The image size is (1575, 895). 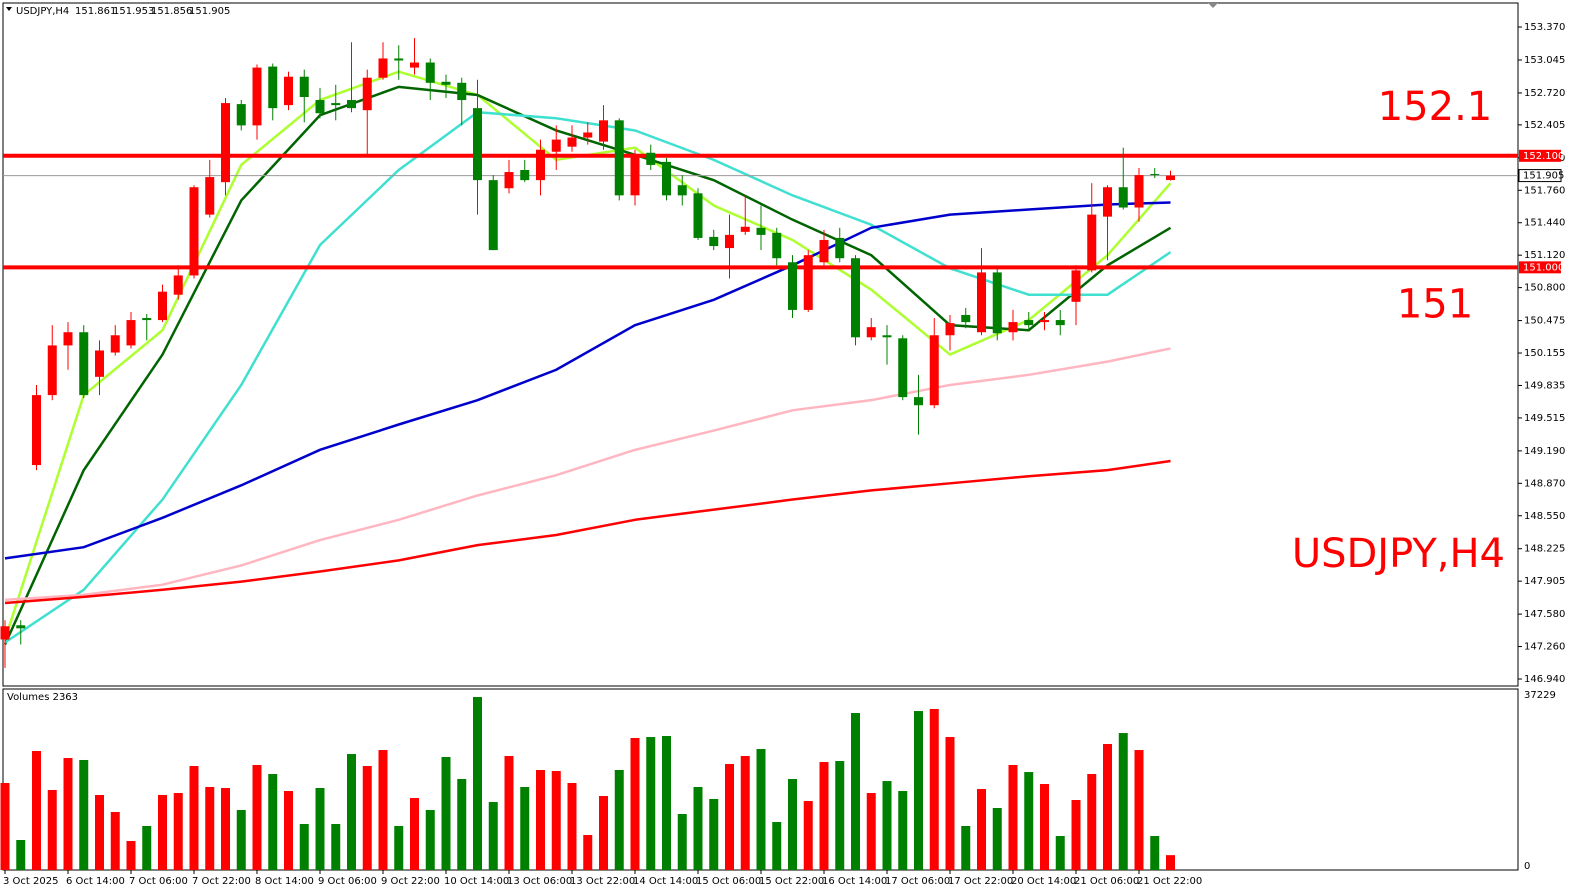 What do you see at coordinates (1435, 304) in the screenshot?
I see `level-annotation: 151` at bounding box center [1435, 304].